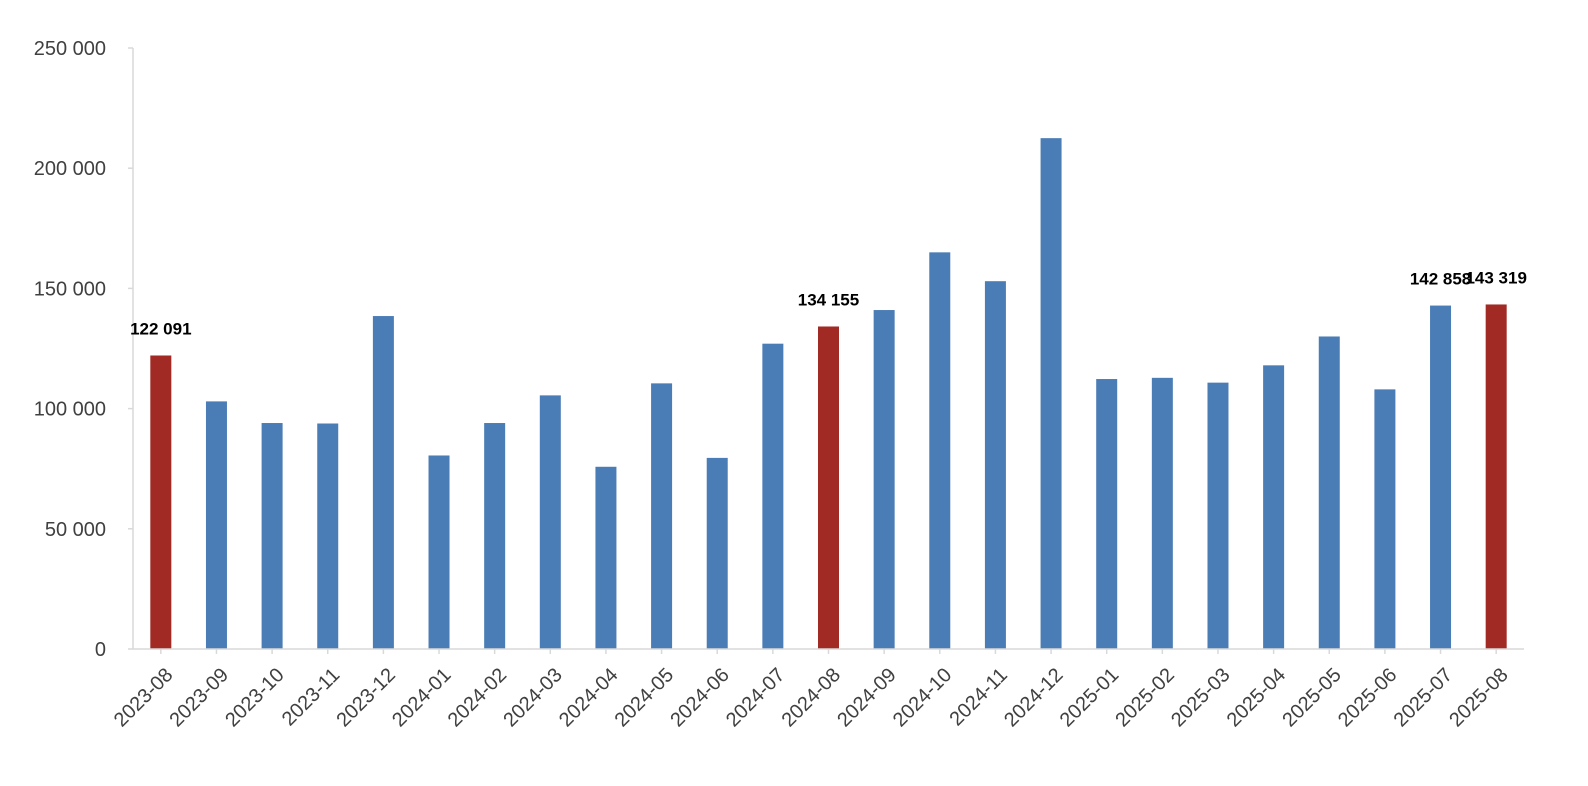 Image resolution: width=1588 pixels, height=786 pixels. What do you see at coordinates (828, 299) in the screenshot?
I see `data-label-2024-08: 134 155` at bounding box center [828, 299].